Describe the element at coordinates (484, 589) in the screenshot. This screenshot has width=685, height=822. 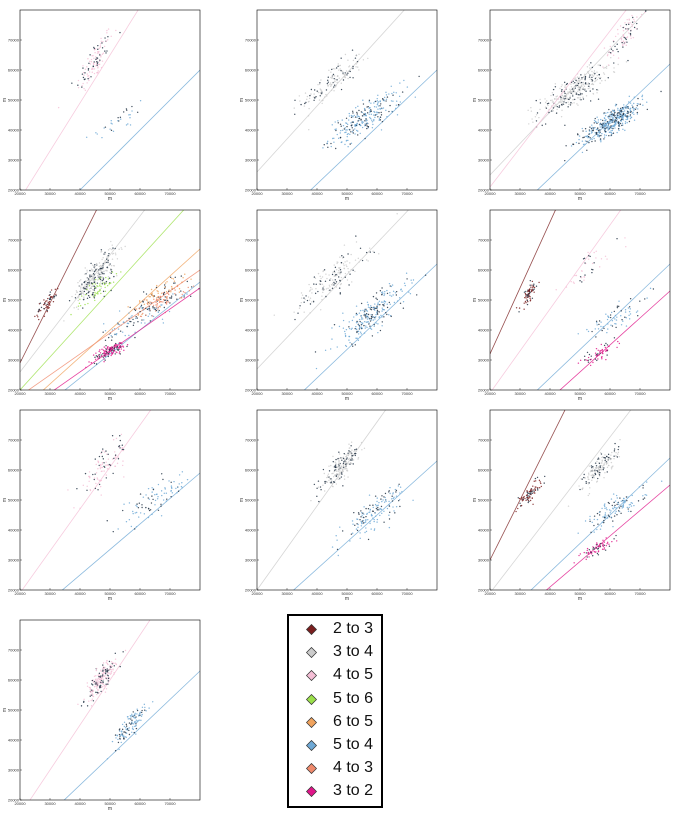
I see `y-tick-label: 20000` at that location.